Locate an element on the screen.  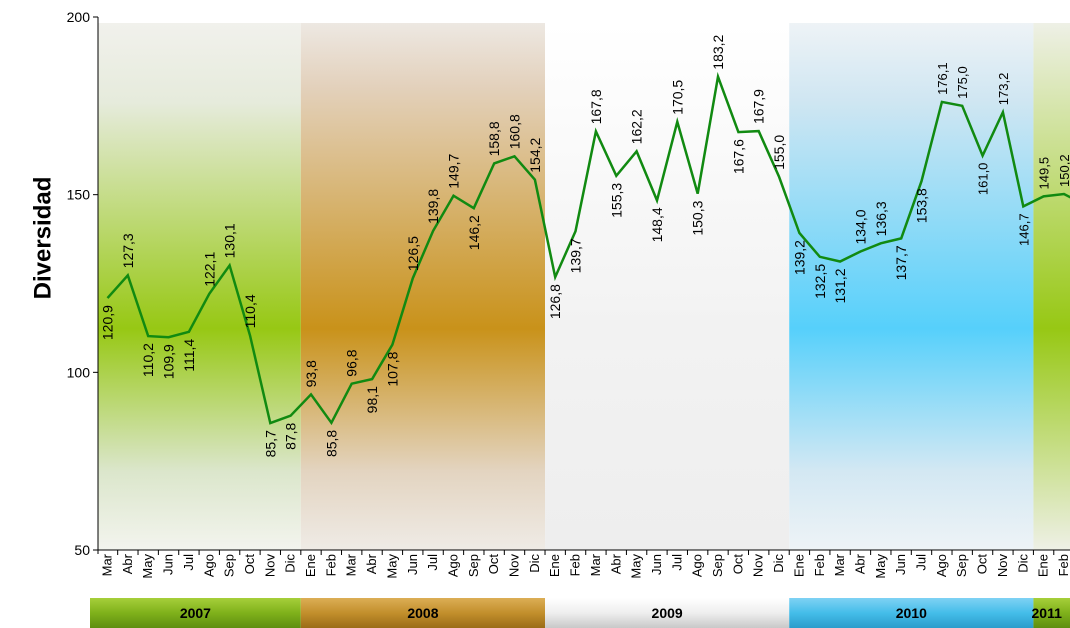
data-label: 139,8 is located at coordinates (433, 206).